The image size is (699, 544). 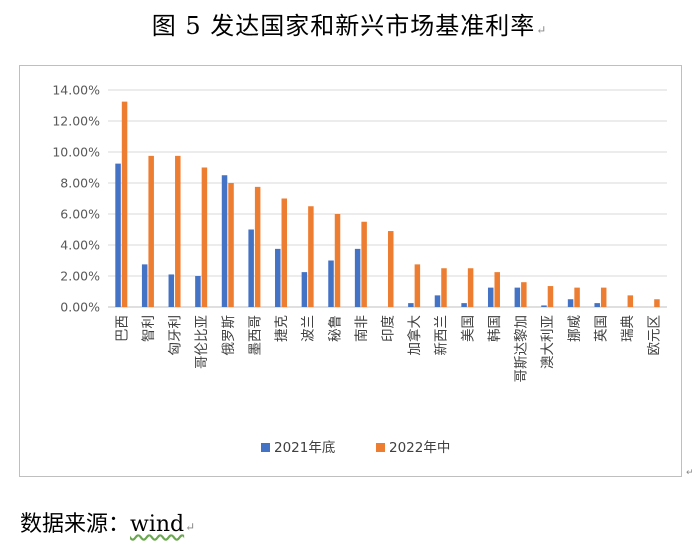 I want to click on x-category-label: 波兰, so click(x=309, y=328).